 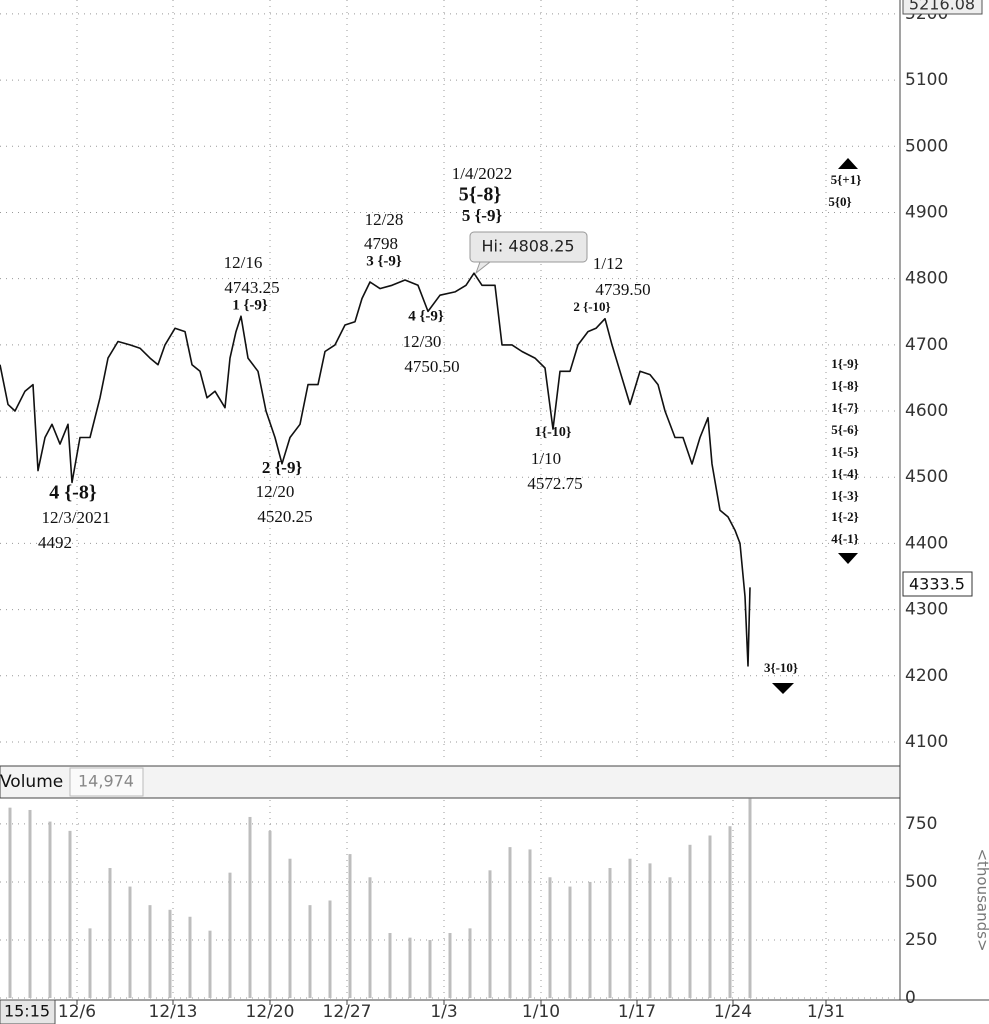 What do you see at coordinates (443, 1012) in the screenshot?
I see `x-tick-label: 1/3` at bounding box center [443, 1012].